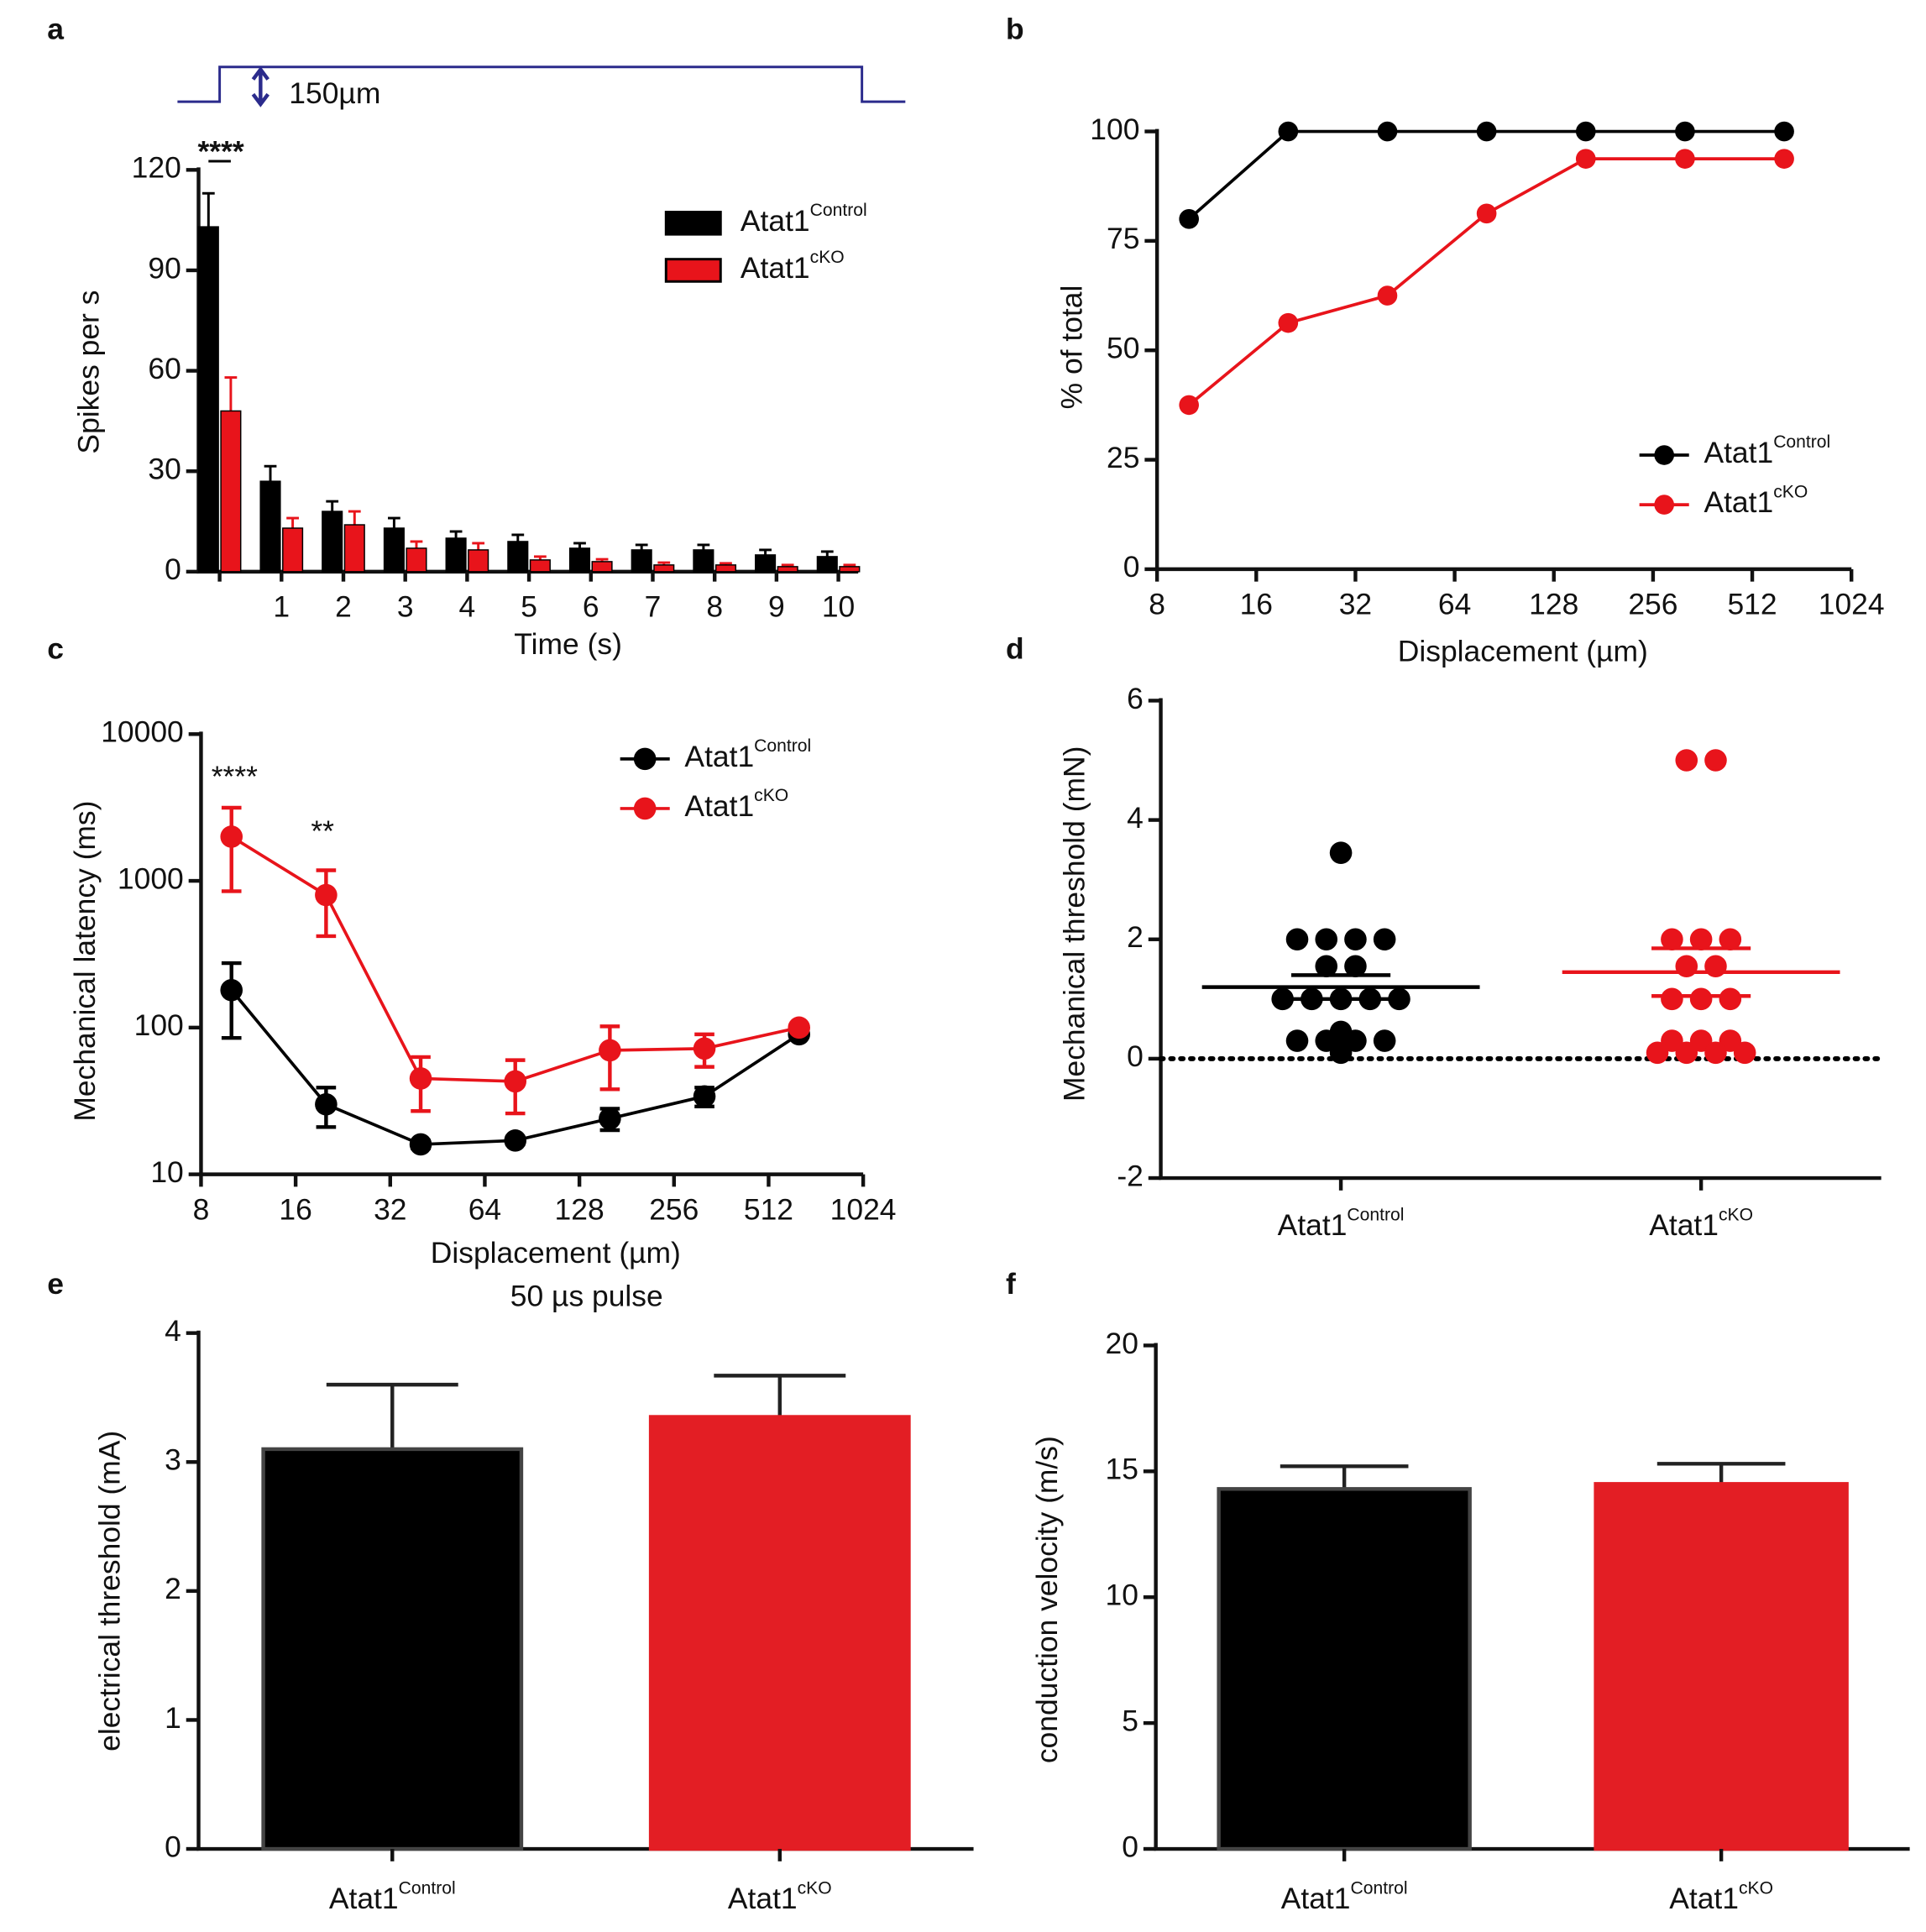  What do you see at coordinates (164, 368) in the screenshot?
I see `y-tick-label: 60` at bounding box center [164, 368].